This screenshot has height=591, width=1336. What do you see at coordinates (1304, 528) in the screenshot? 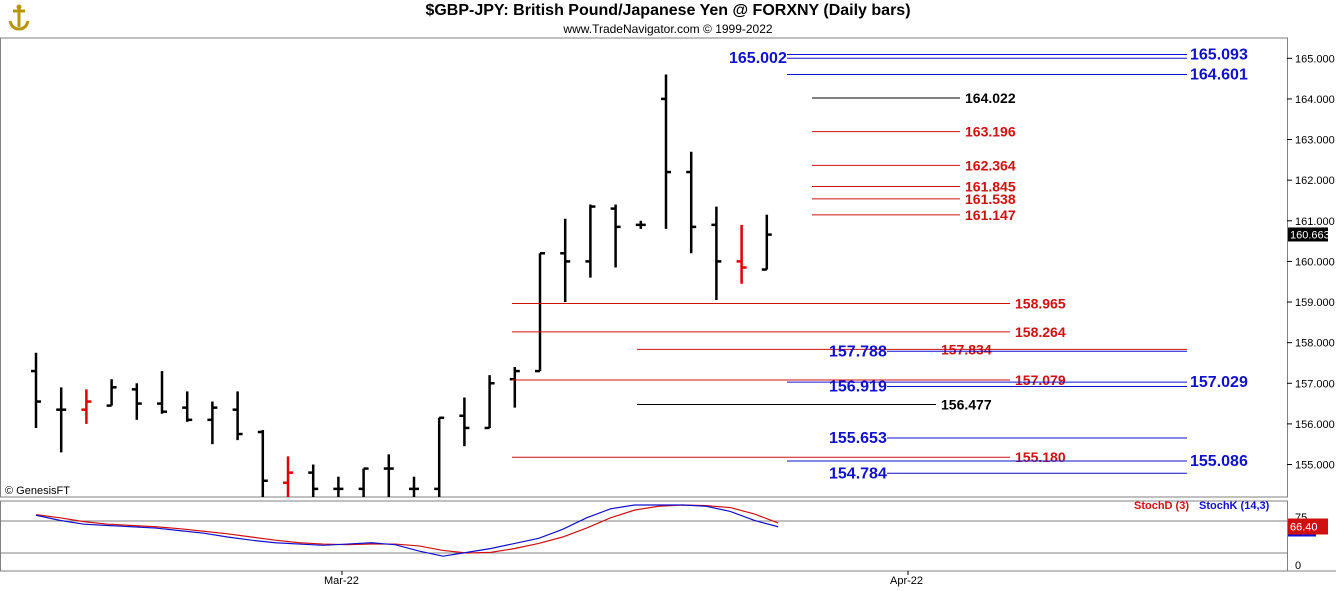
I see `stoch-last-label: 66.40` at bounding box center [1304, 528].